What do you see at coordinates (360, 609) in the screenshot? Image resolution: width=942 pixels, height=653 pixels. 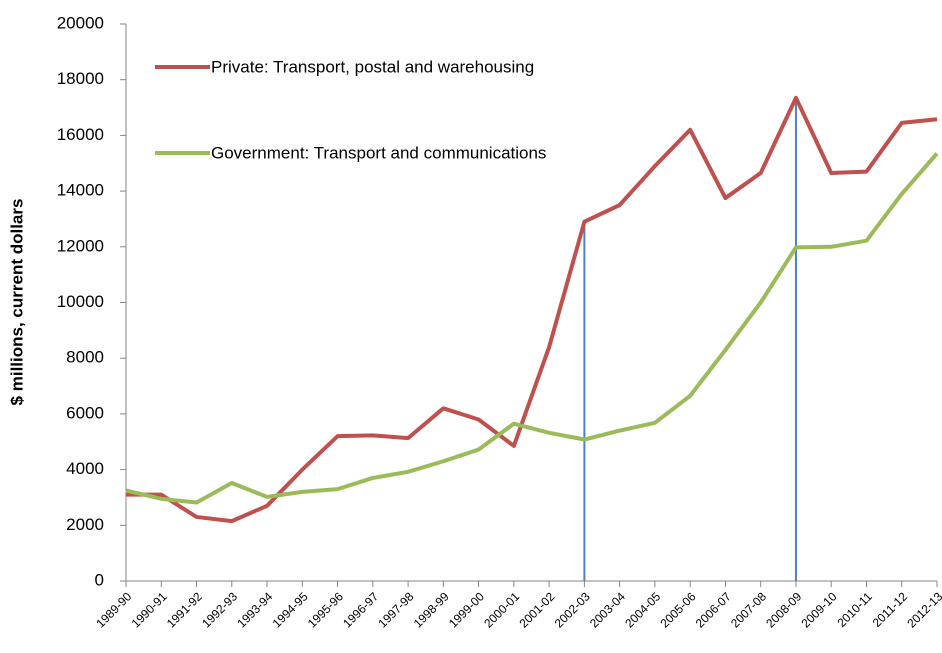 I see `x-tick-label: 1996-97` at bounding box center [360, 609].